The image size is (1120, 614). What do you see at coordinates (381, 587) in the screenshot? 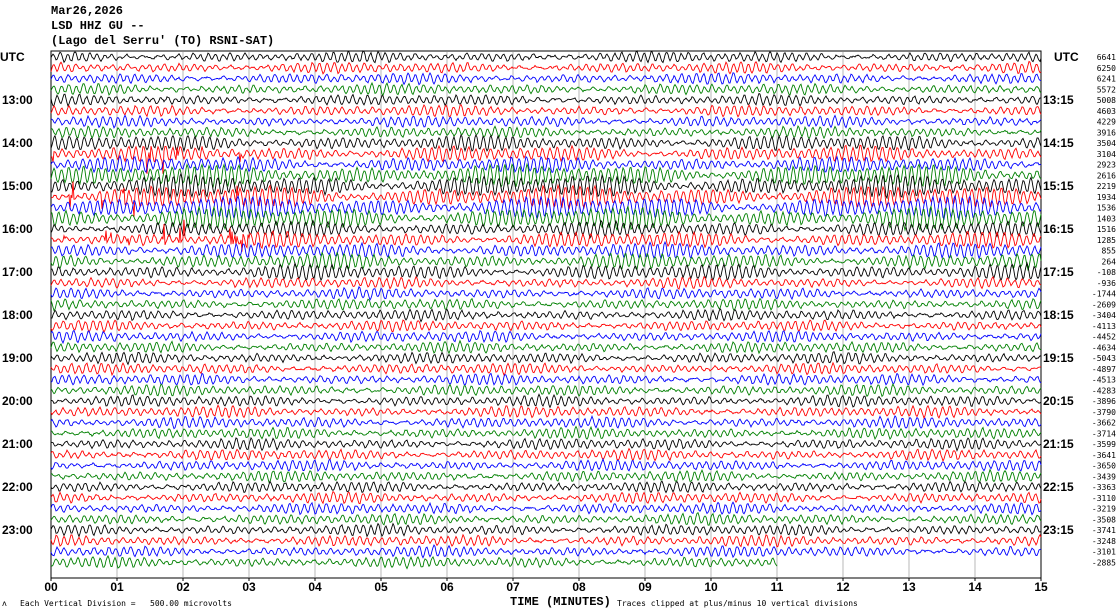
I see `x-tick-label: 05` at bounding box center [381, 587].